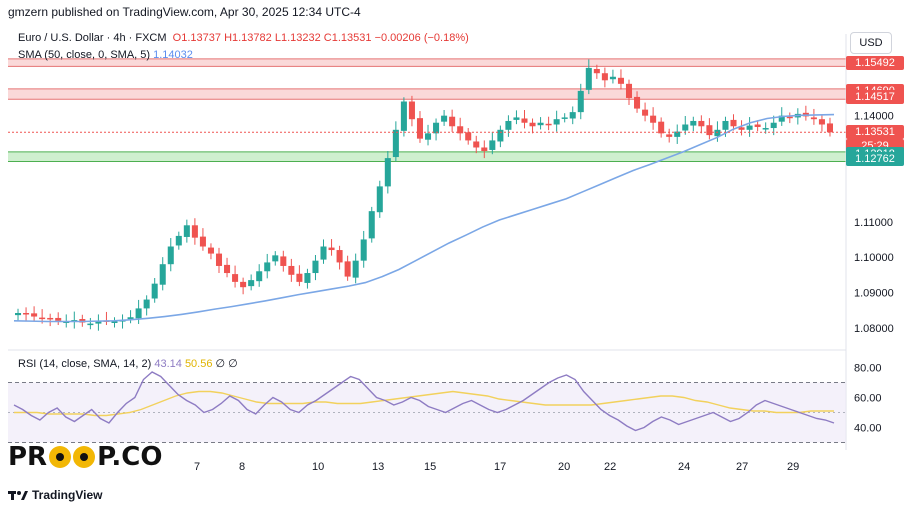 The width and height of the screenshot is (912, 513). What do you see at coordinates (610, 467) in the screenshot?
I see `time-tick-label: 22` at bounding box center [610, 467].